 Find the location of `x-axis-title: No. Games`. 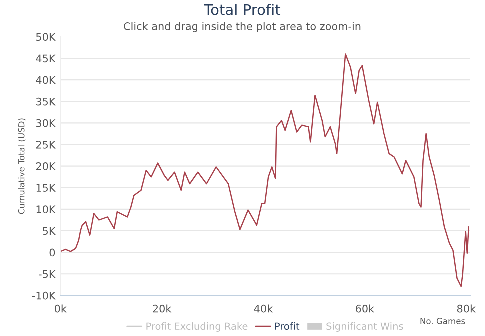

x-axis-title: No. Games is located at coordinates (443, 321).